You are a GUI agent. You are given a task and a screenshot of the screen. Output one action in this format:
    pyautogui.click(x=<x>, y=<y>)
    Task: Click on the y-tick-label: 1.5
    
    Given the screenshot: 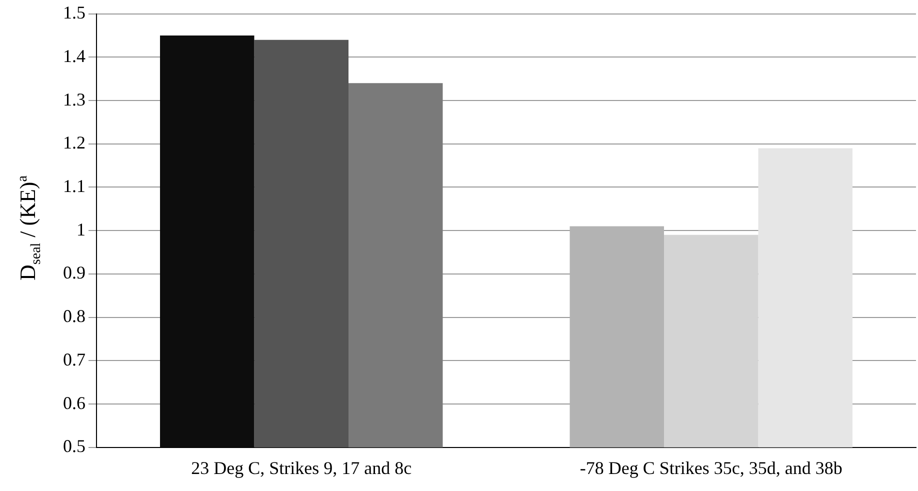 What is the action you would take?
    pyautogui.click(x=74, y=12)
    